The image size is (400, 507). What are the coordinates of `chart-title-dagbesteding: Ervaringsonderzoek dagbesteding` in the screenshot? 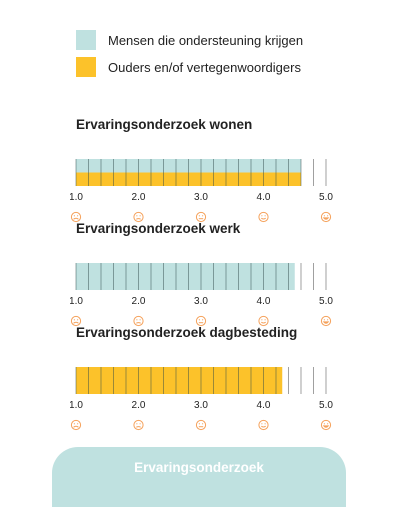 It's located at (187, 332).